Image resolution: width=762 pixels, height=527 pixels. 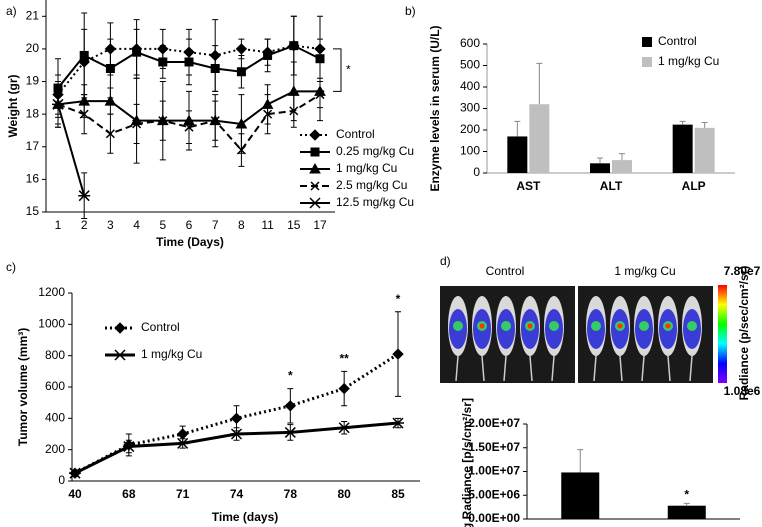 What do you see at coordinates (245, 517) in the screenshot?
I see `x-axis-label: Time (days)` at bounding box center [245, 517].